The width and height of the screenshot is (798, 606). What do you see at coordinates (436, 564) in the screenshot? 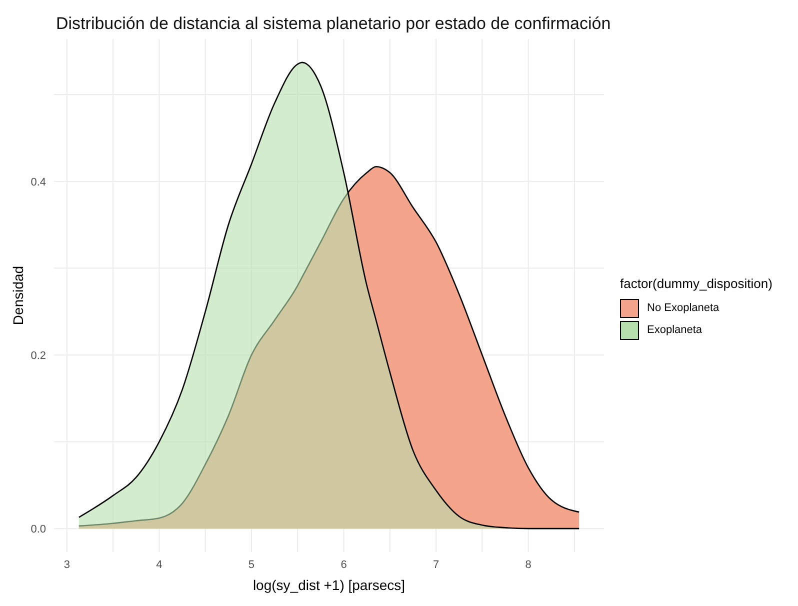
I see `x-tick-label: 7` at bounding box center [436, 564].